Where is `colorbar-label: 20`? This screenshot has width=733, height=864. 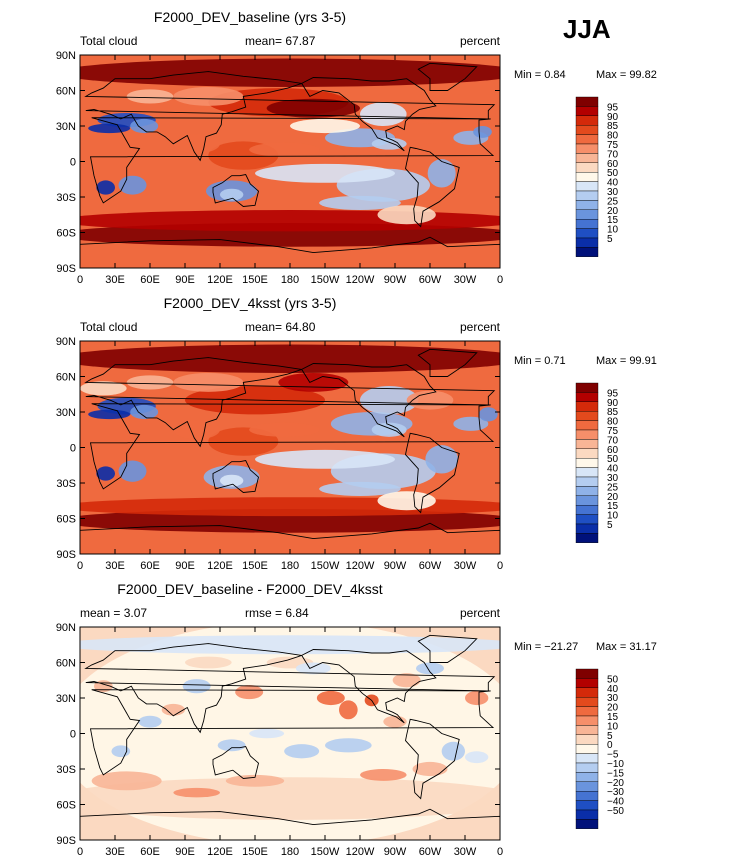 colorbar-label: 20 is located at coordinates (613, 708).